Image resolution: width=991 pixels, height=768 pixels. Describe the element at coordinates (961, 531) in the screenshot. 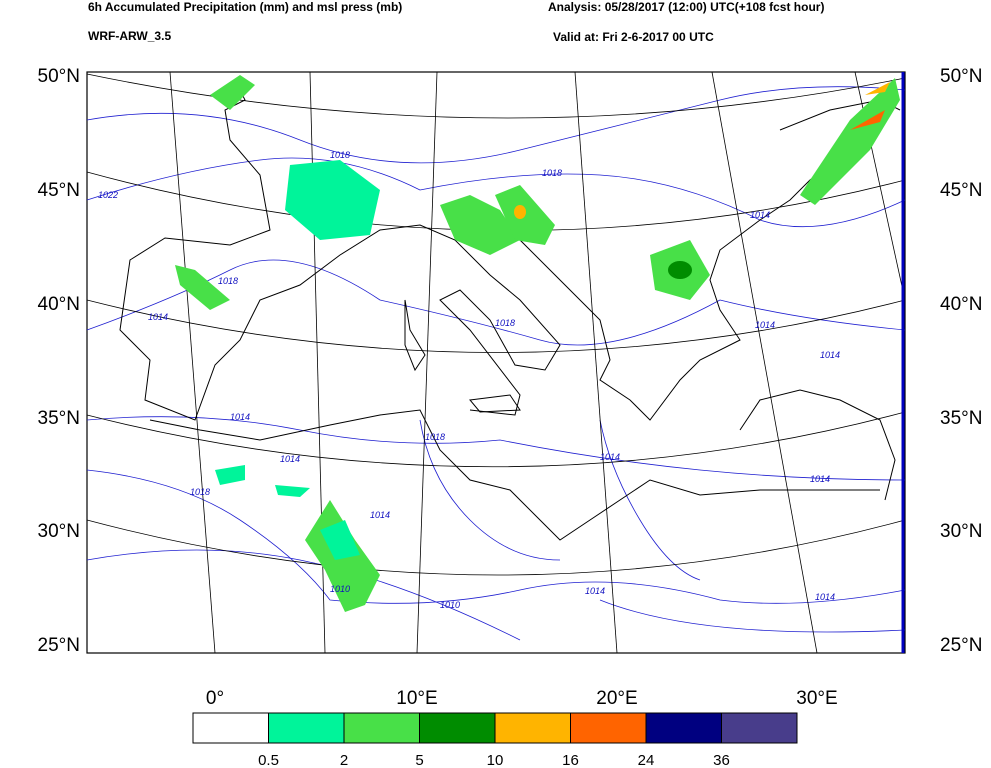

I see `lat-label-right: 30°N` at that location.